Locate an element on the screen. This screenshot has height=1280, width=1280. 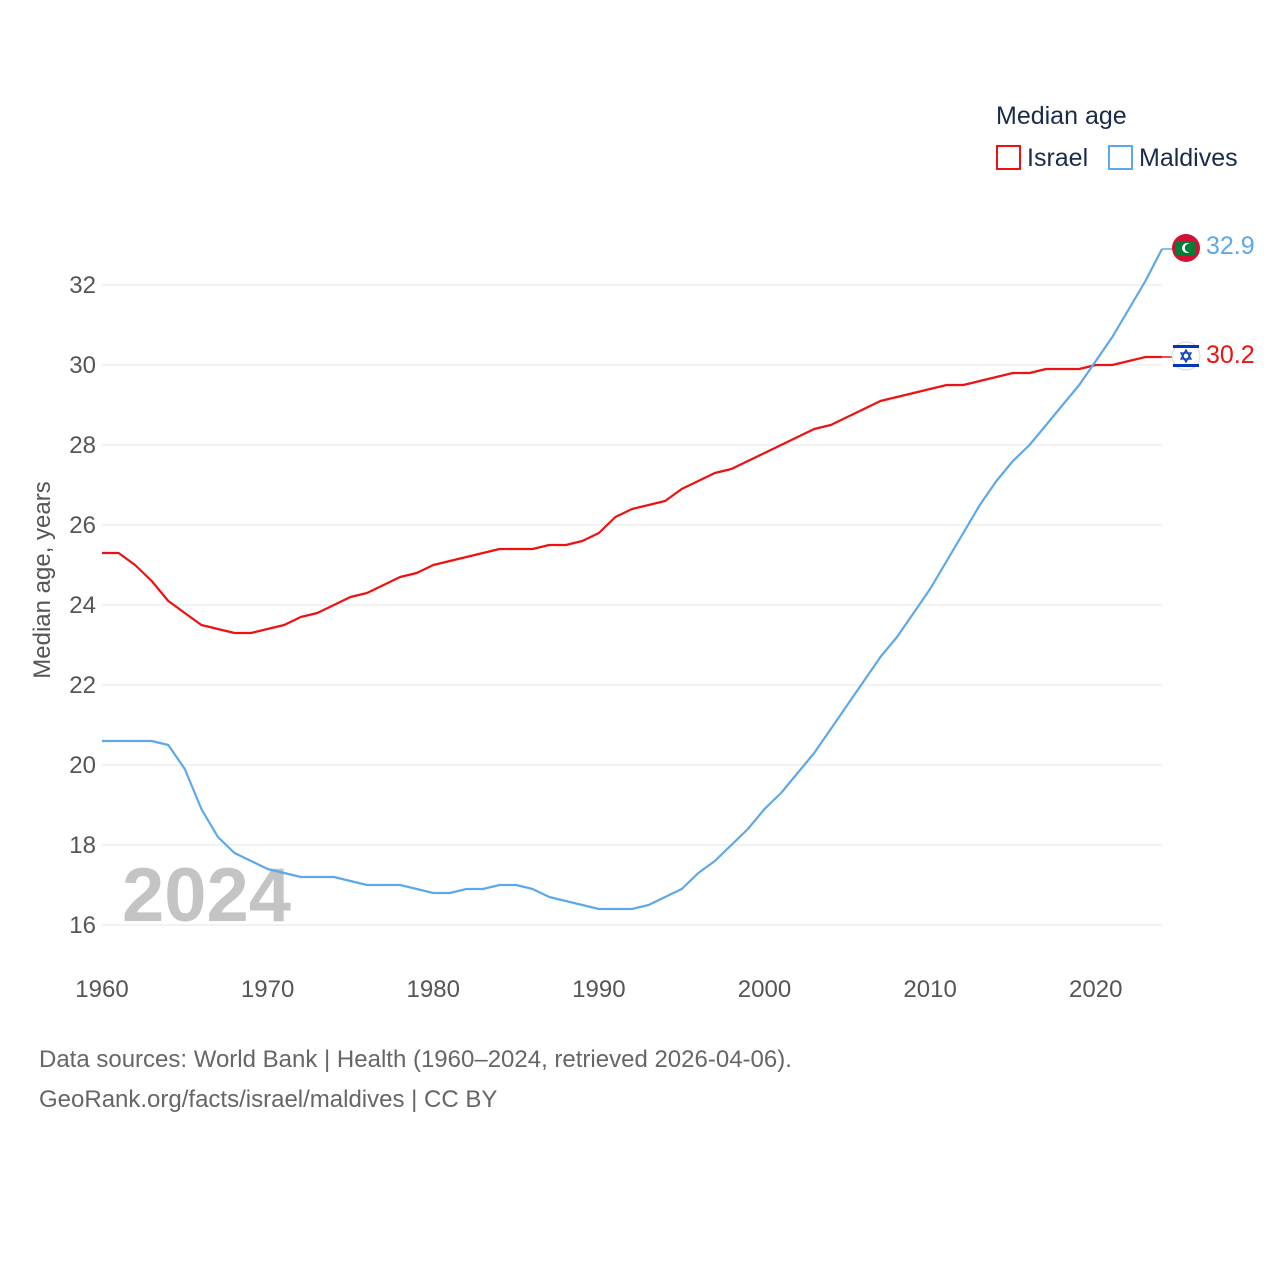
legend-swatch-israel is located at coordinates (1008, 157).